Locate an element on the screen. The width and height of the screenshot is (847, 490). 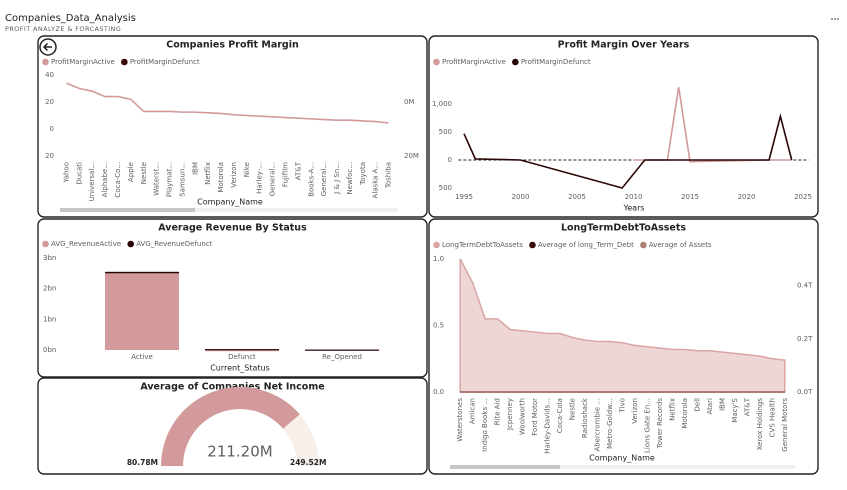
y-tick-label: 1,000 is located at coordinates (442, 104).